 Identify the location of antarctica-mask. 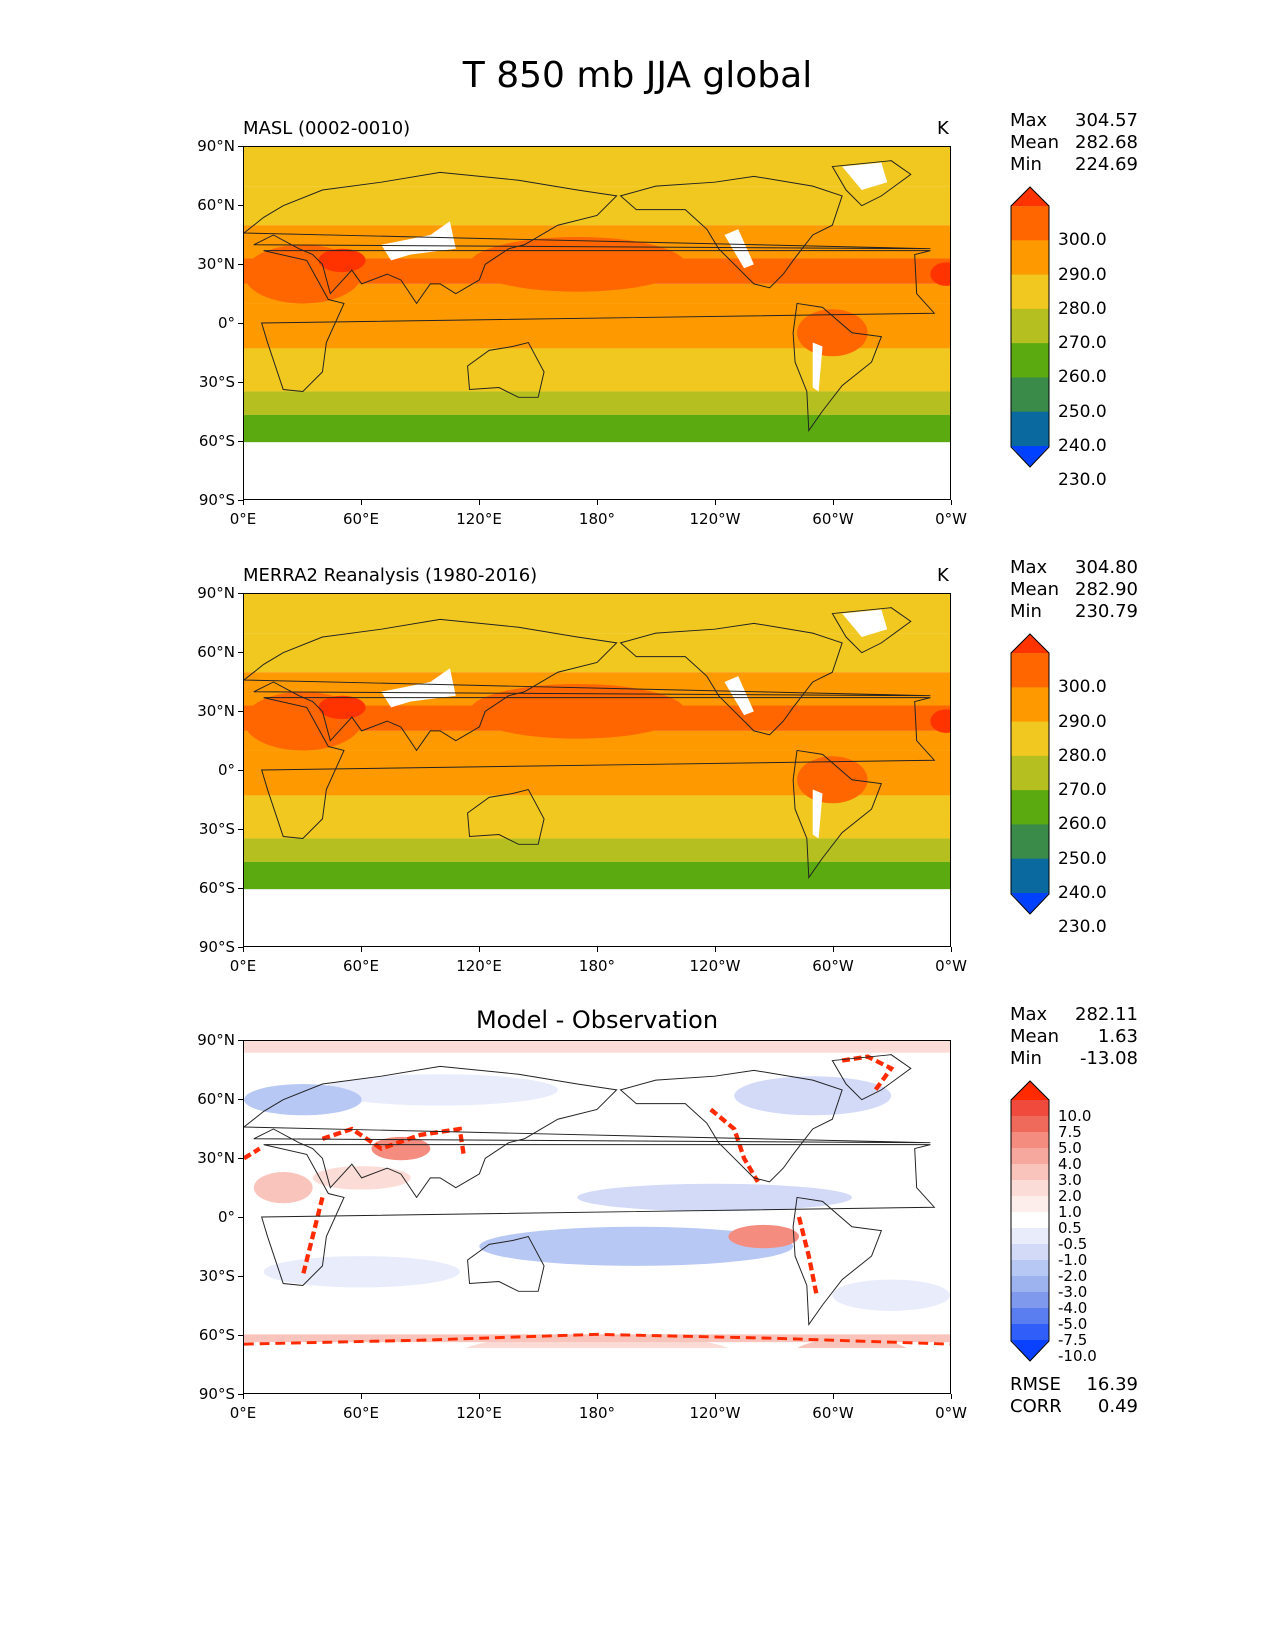
(597, 470).